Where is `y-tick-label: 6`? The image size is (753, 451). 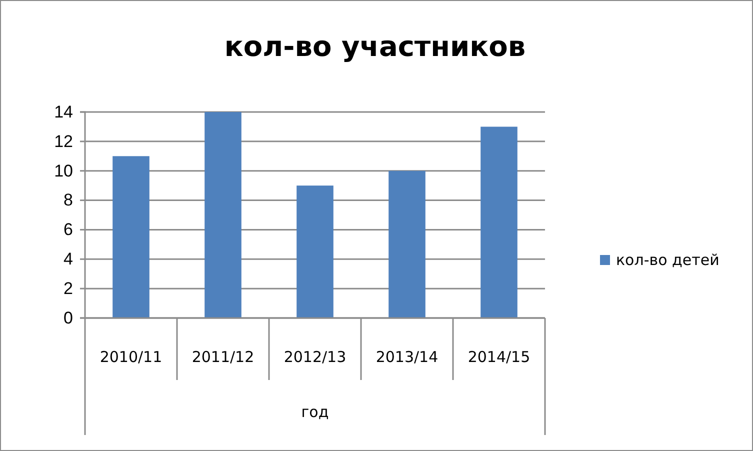 y-tick-label: 6 is located at coordinates (68, 230).